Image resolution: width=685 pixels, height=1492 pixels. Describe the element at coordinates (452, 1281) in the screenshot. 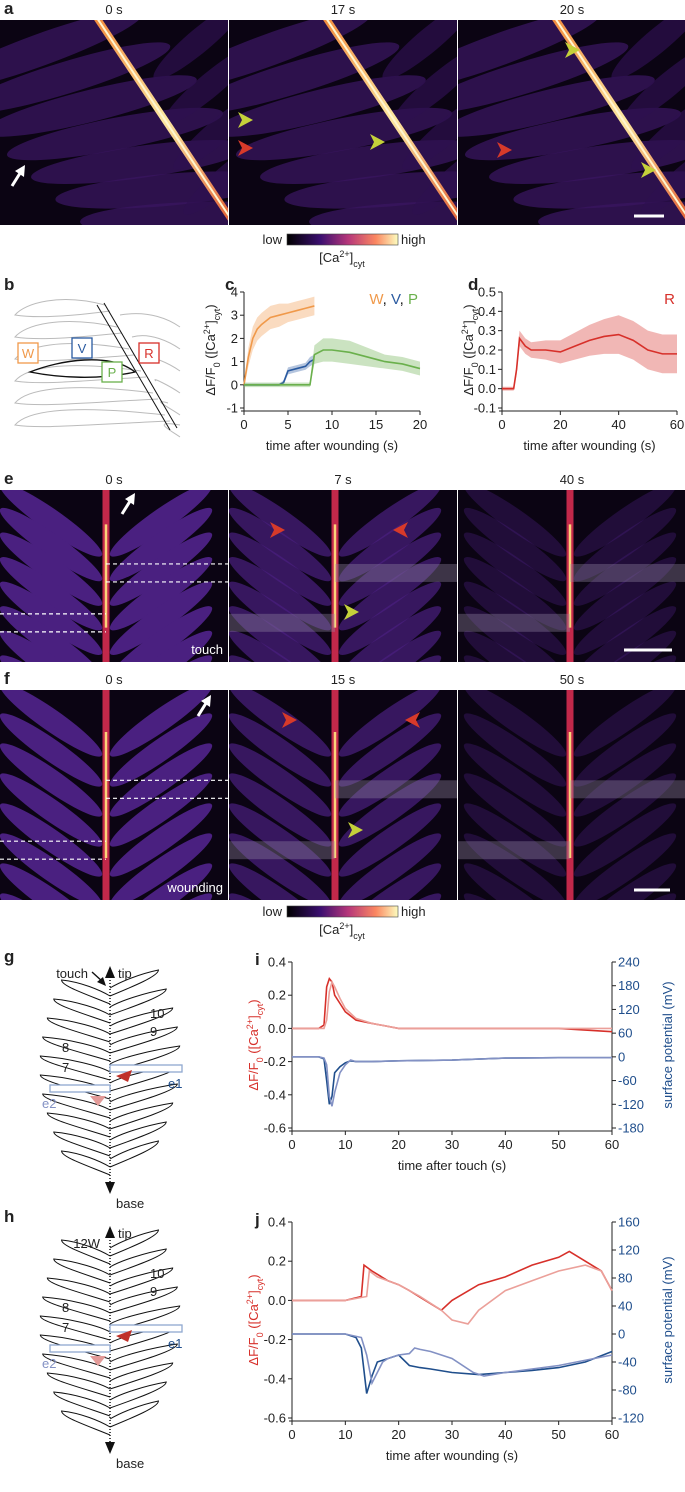

I see `series-line` at that location.